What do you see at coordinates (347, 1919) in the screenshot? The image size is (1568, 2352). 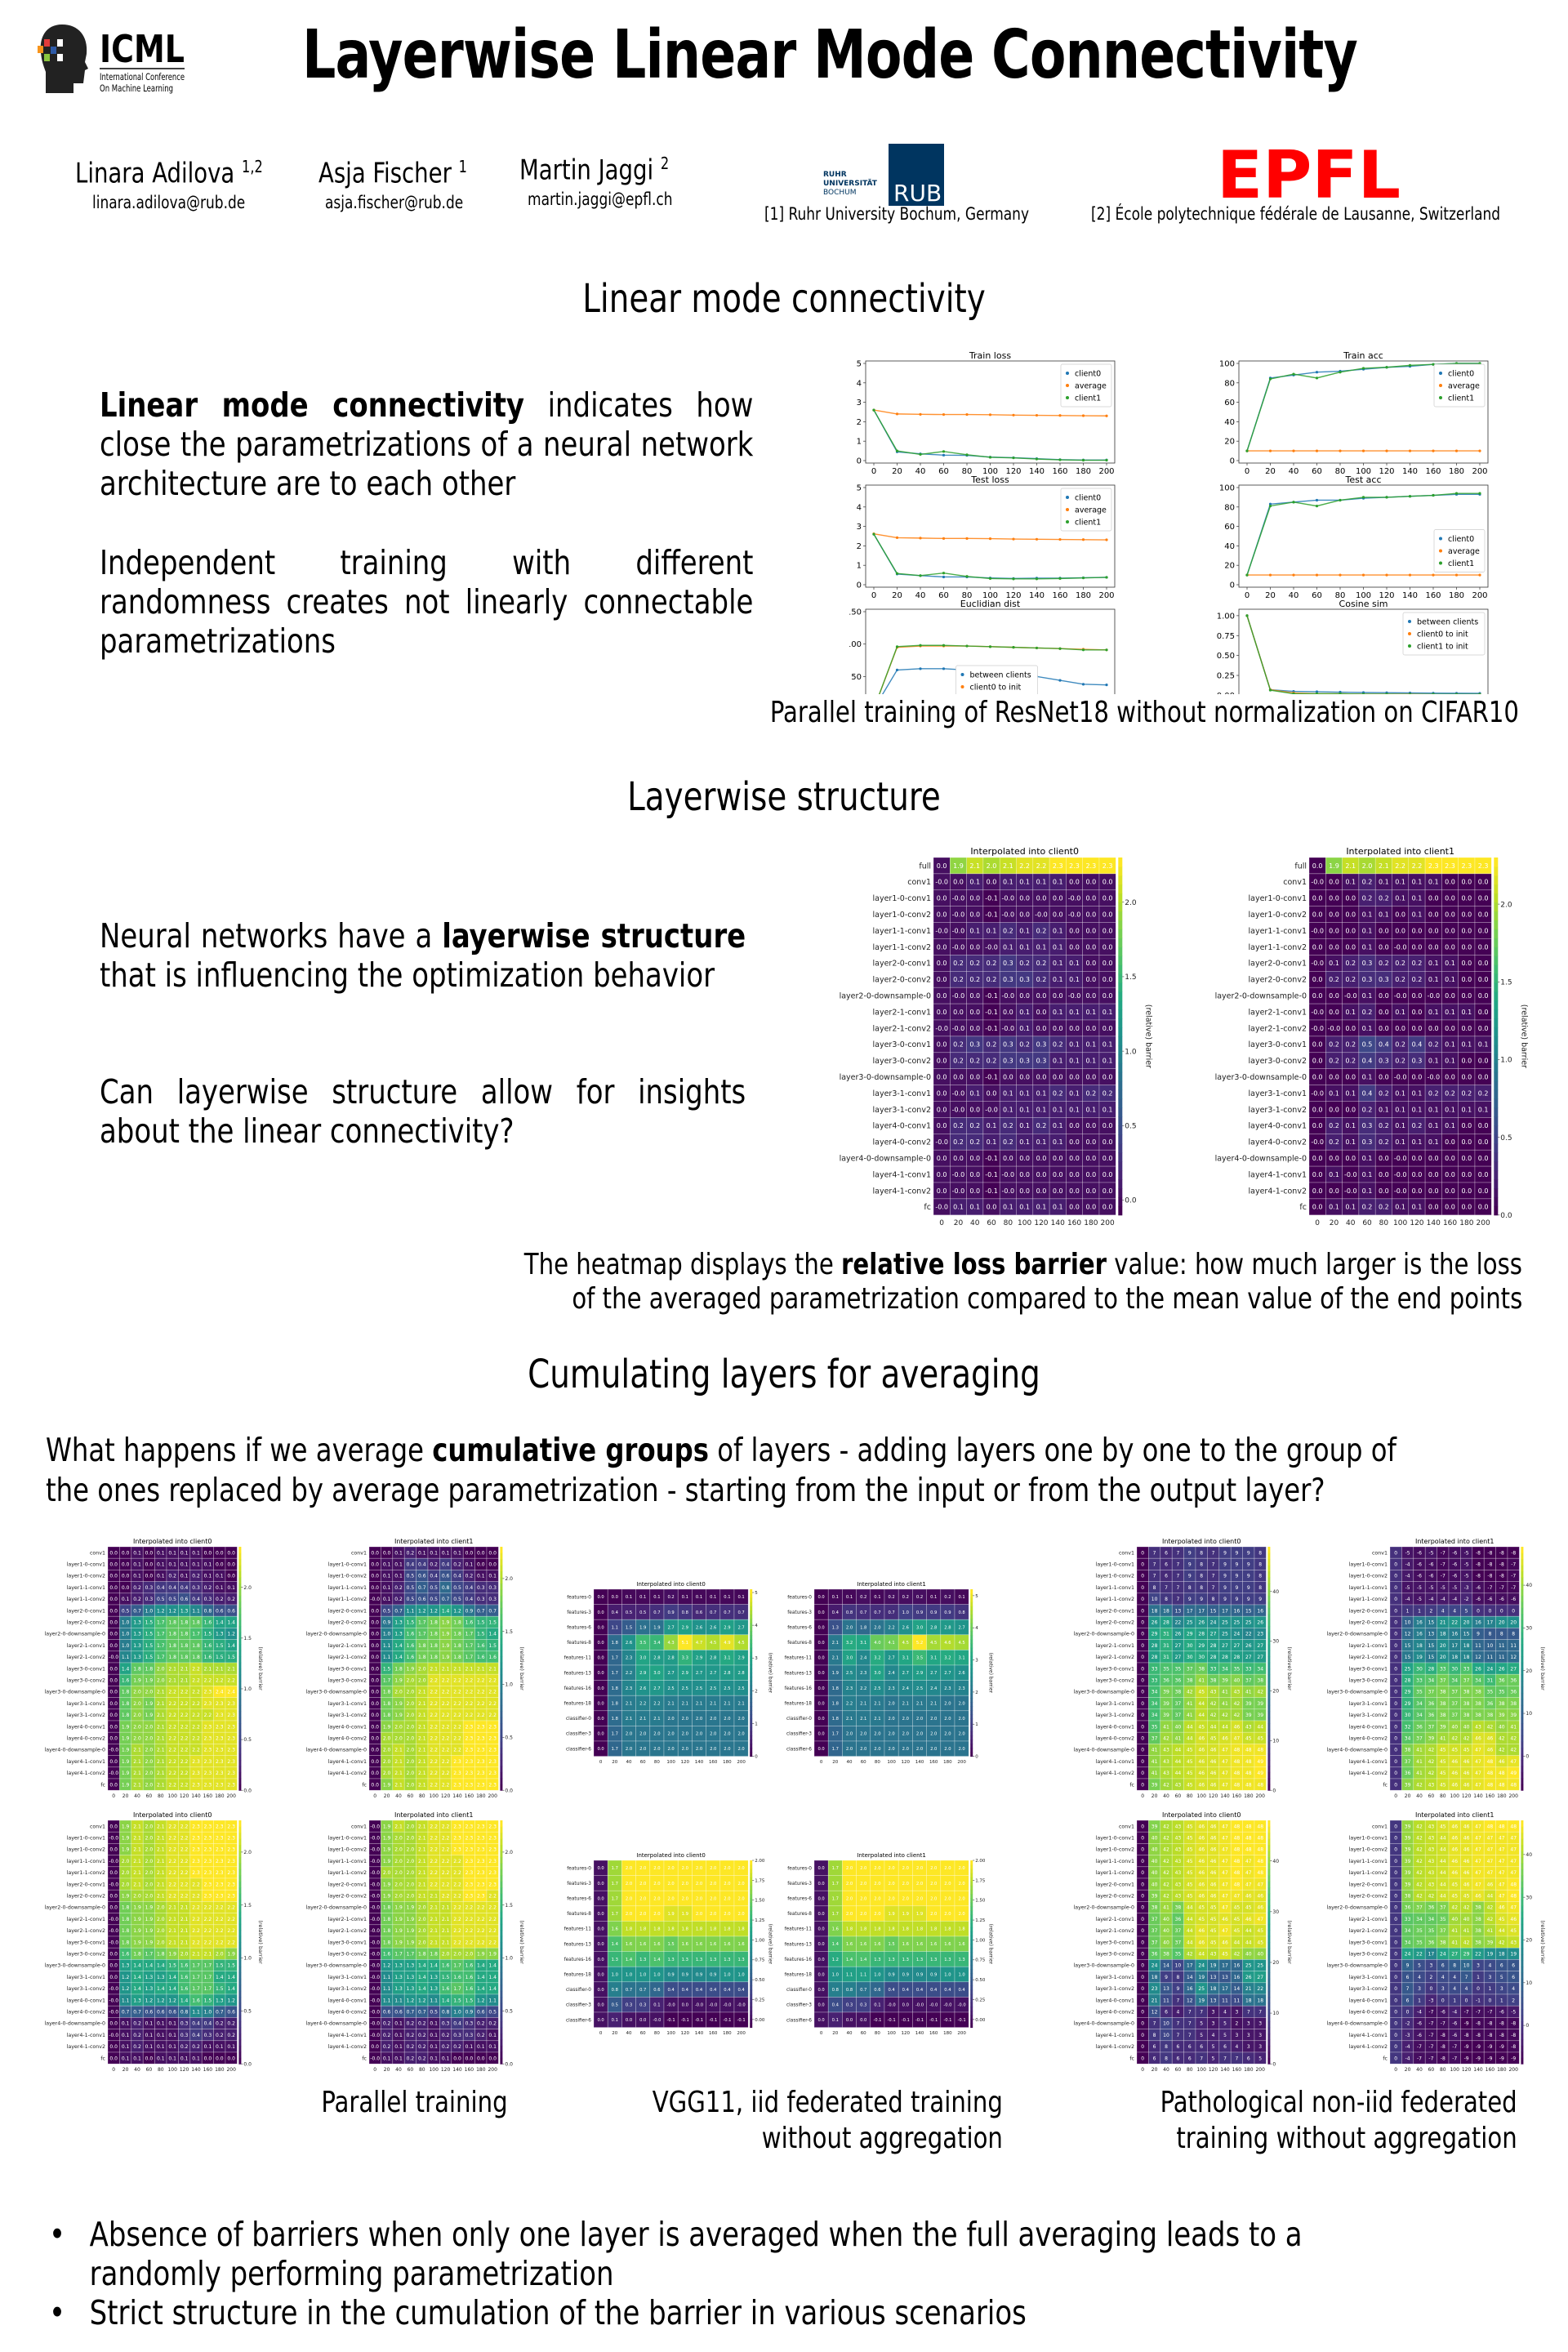 I see `row-label: layer2-1-conv1` at bounding box center [347, 1919].